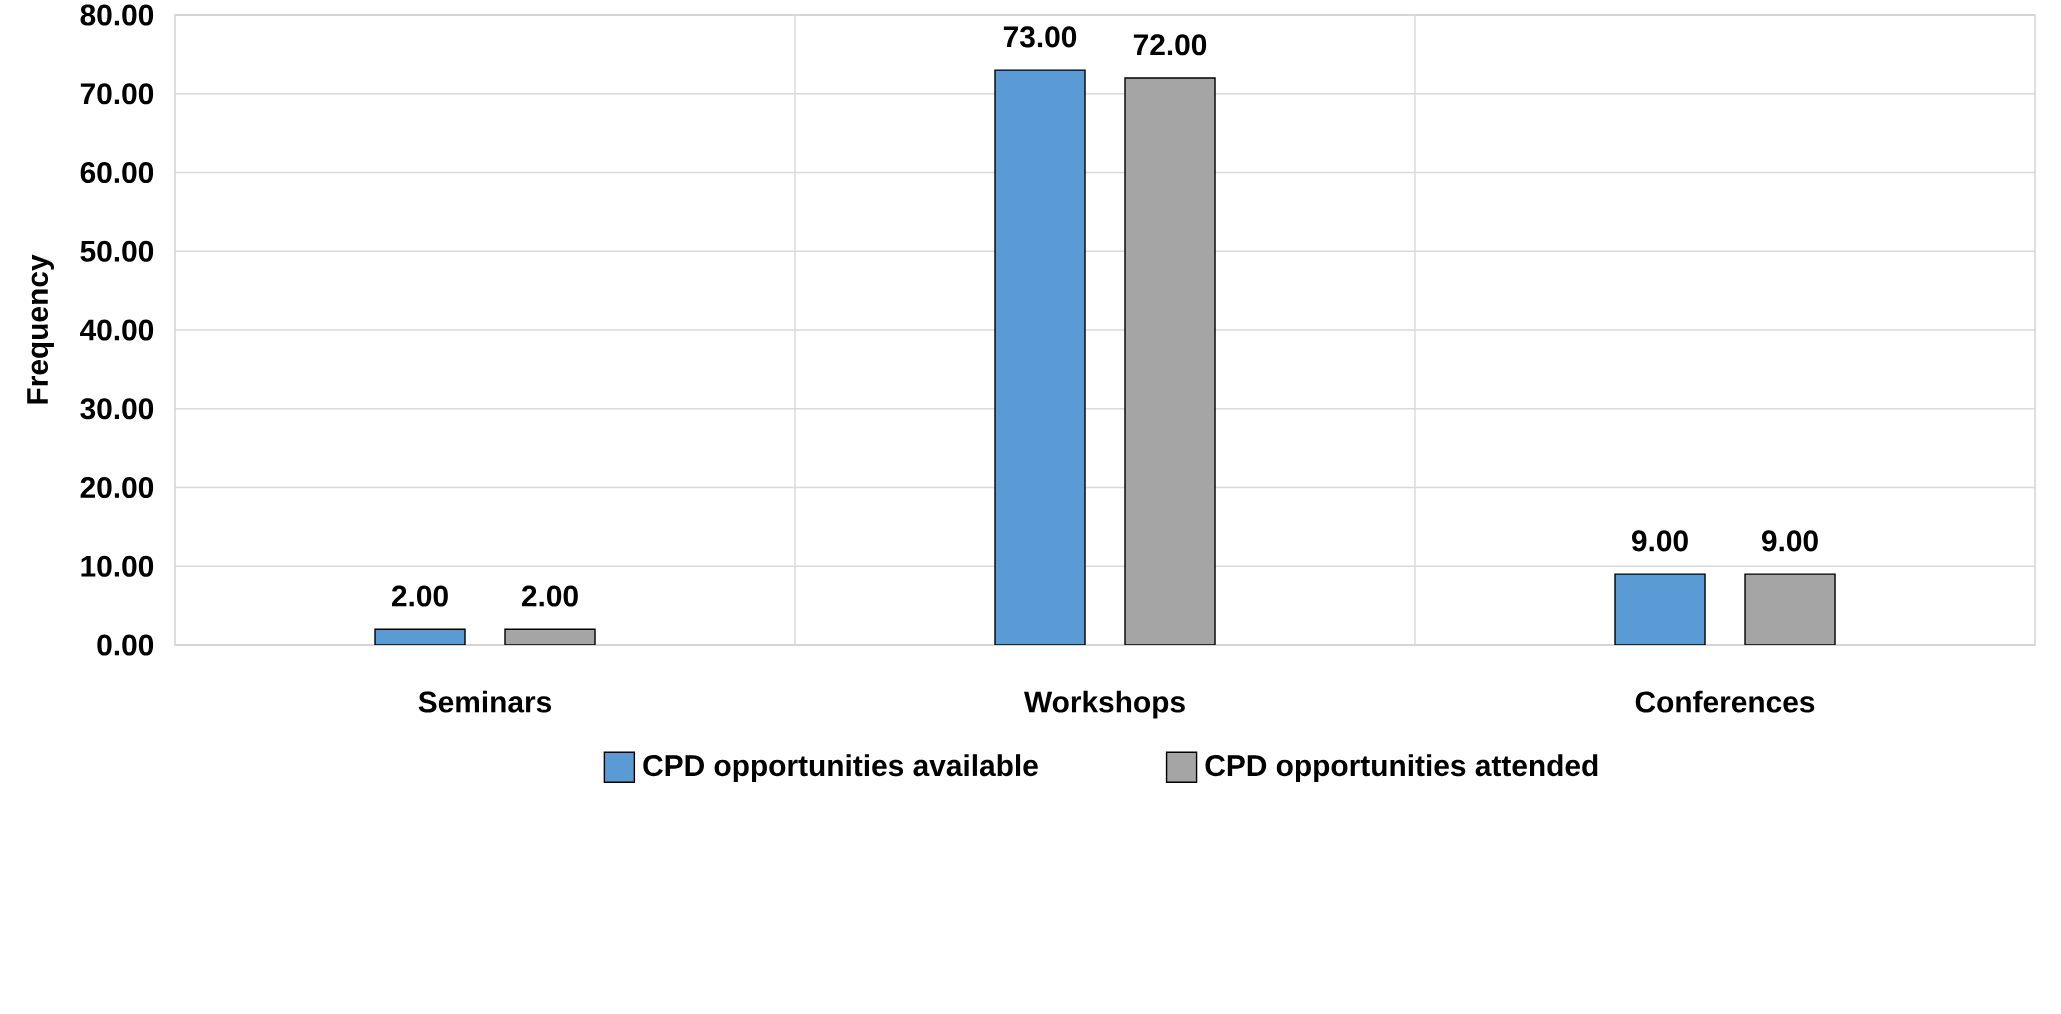 This screenshot has width=2061, height=1014. What do you see at coordinates (1401, 768) in the screenshot?
I see `legend-label: CPD opportunities attended` at bounding box center [1401, 768].